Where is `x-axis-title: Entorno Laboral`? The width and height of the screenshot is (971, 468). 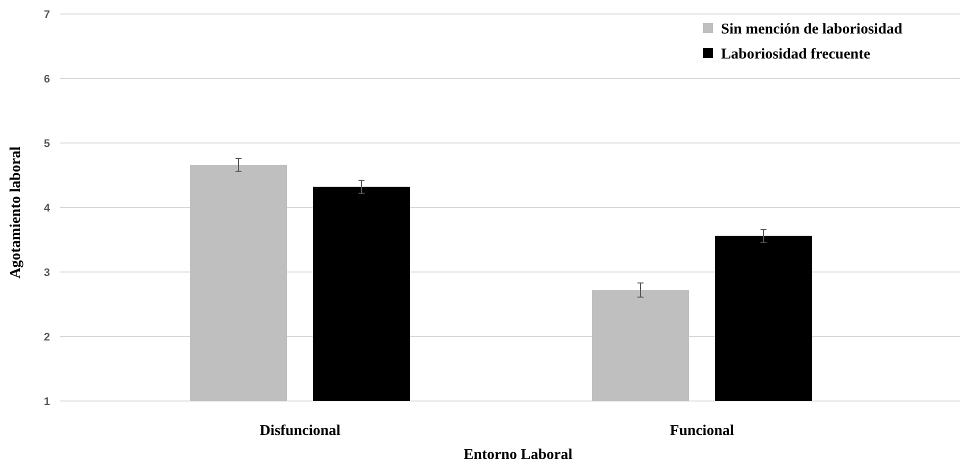
x-axis-title: Entorno Laboral is located at coordinates (518, 455).